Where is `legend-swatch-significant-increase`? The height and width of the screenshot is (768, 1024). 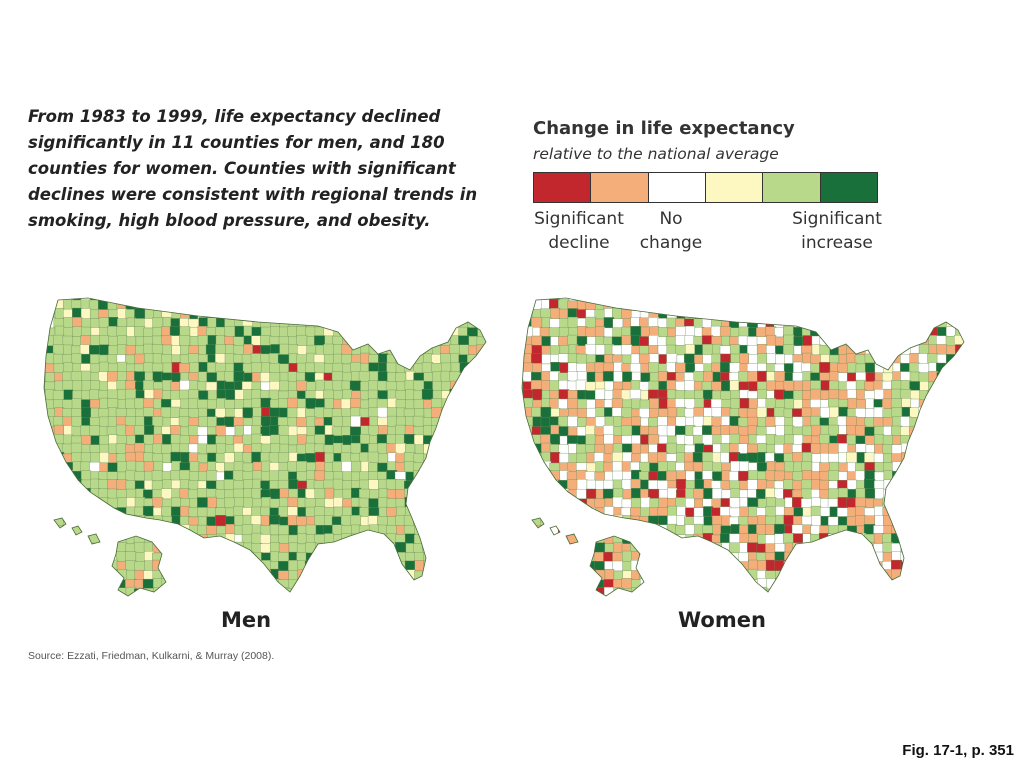
legend-swatch-significant-increase is located at coordinates (848, 187).